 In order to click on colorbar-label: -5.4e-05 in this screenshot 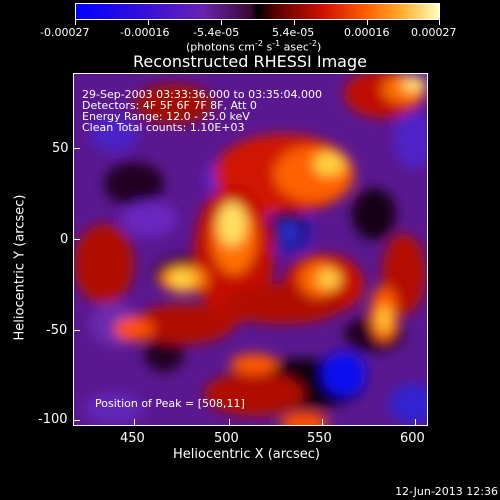, I will do `click(216, 32)`.